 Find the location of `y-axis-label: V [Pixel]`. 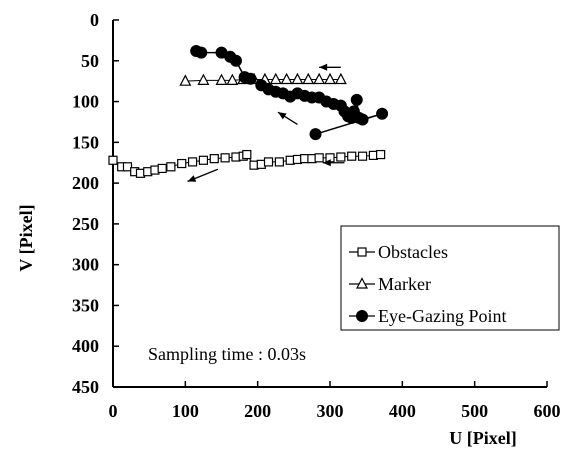

y-axis-label: V [Pixel] is located at coordinates (26, 237).